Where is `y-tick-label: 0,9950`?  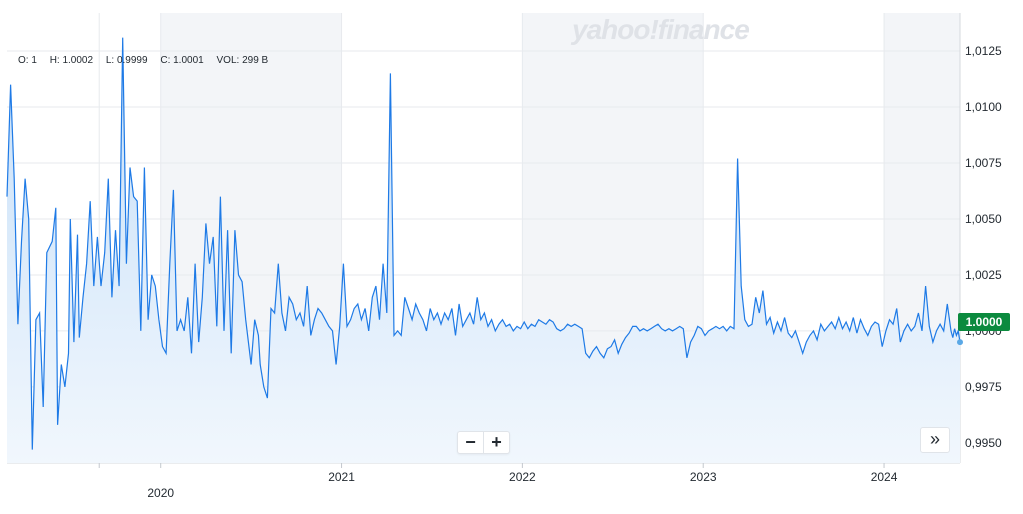 y-tick-label: 0,9950 is located at coordinates (983, 443).